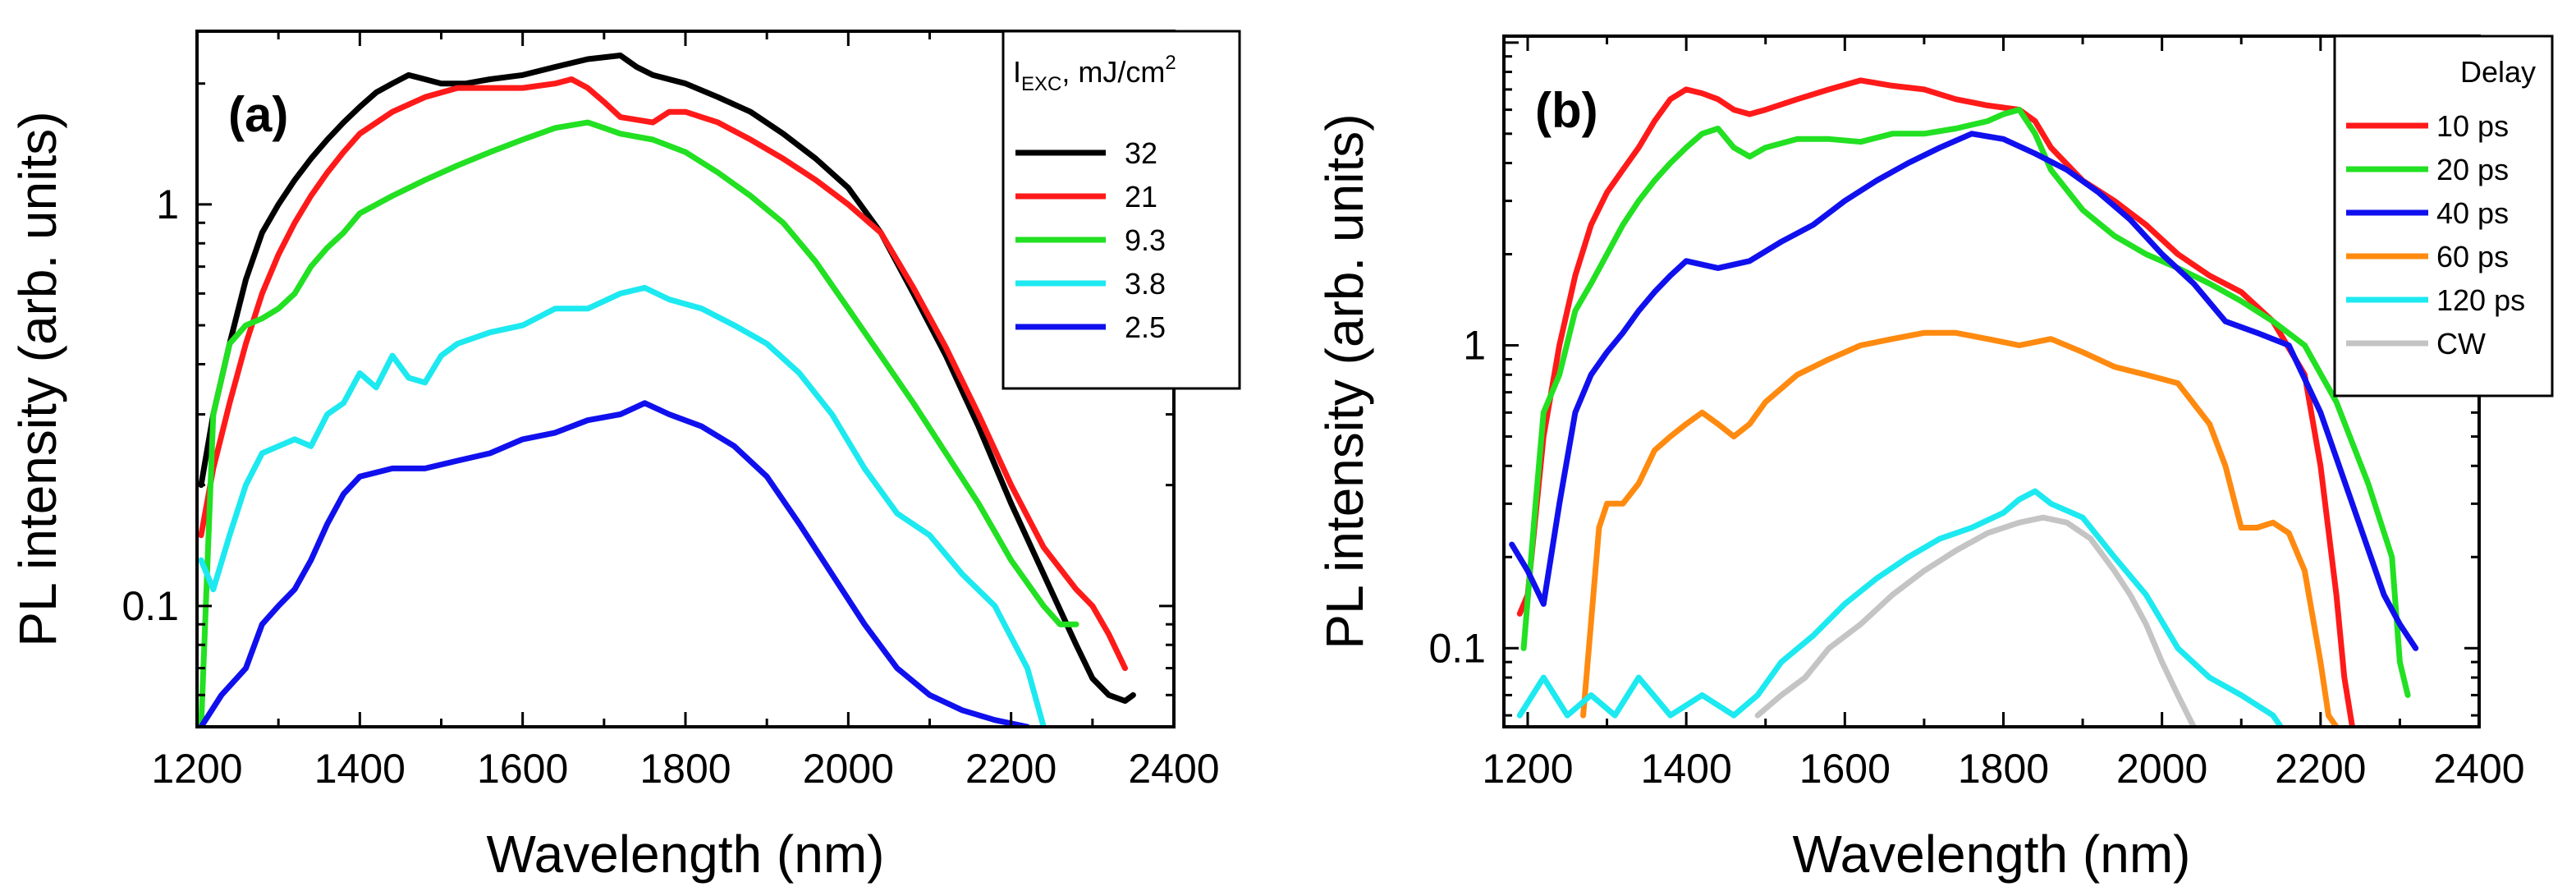 This screenshot has height=896, width=2576. I want to click on legend-title: IEXC, mJ/cm2, so click(1094, 73).